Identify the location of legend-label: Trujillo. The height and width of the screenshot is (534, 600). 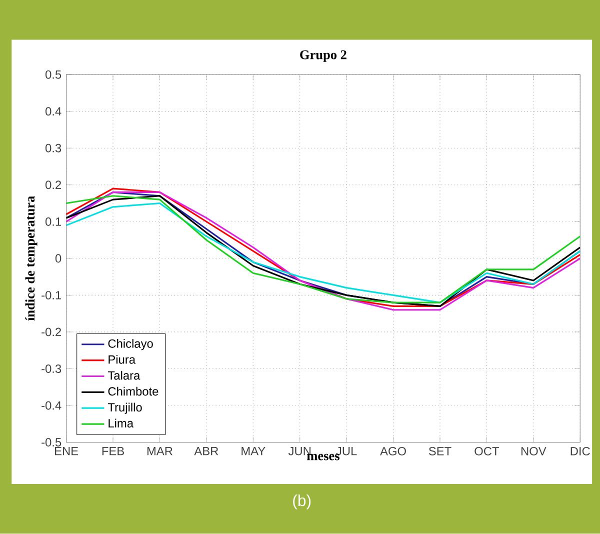
(125, 408).